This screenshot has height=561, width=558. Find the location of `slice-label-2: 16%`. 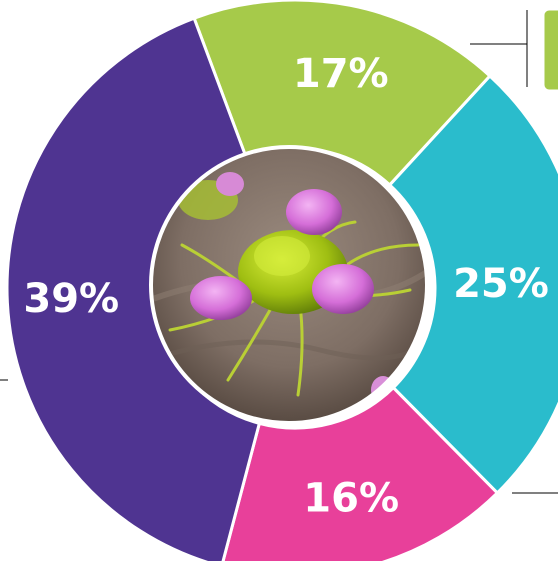

slice-label-2: 16% is located at coordinates (351, 499).